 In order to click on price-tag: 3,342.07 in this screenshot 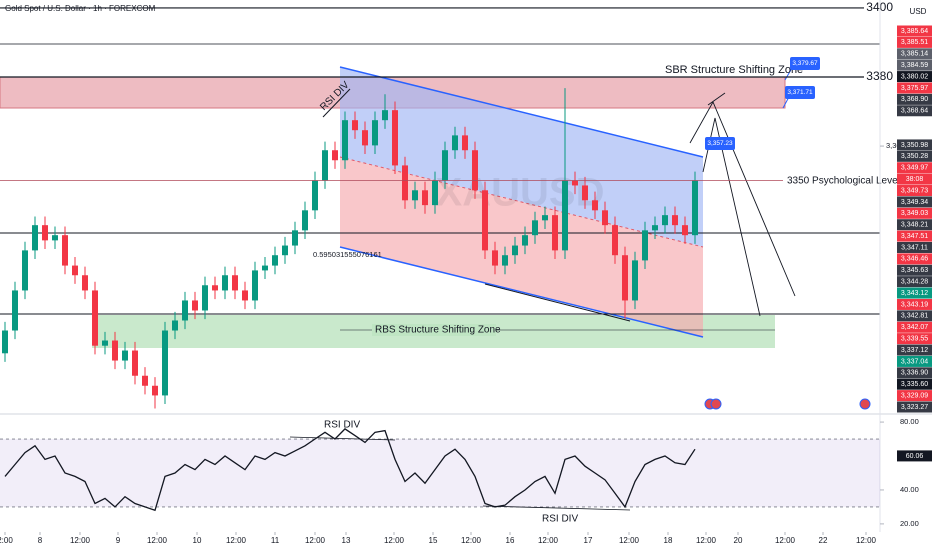, I will do `click(914, 327)`.